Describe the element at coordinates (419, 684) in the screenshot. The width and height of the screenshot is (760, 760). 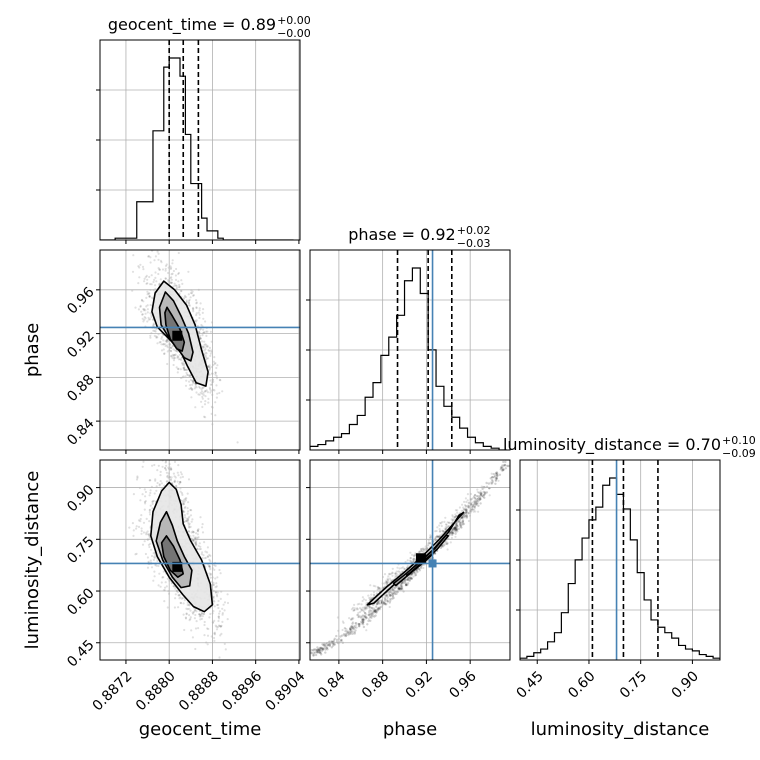
I see `xtick-label-phase: 0.92` at that location.